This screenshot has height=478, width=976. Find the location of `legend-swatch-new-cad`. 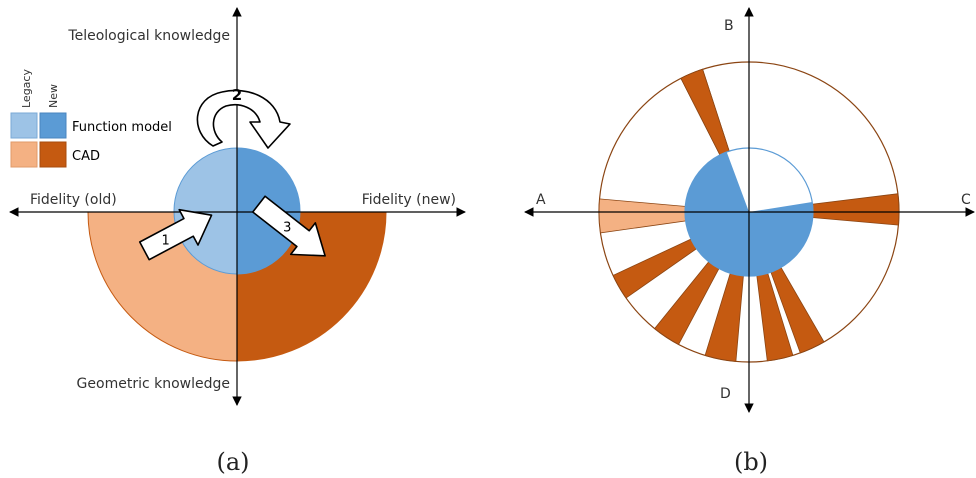

legend-swatch-new-cad is located at coordinates (53, 154).